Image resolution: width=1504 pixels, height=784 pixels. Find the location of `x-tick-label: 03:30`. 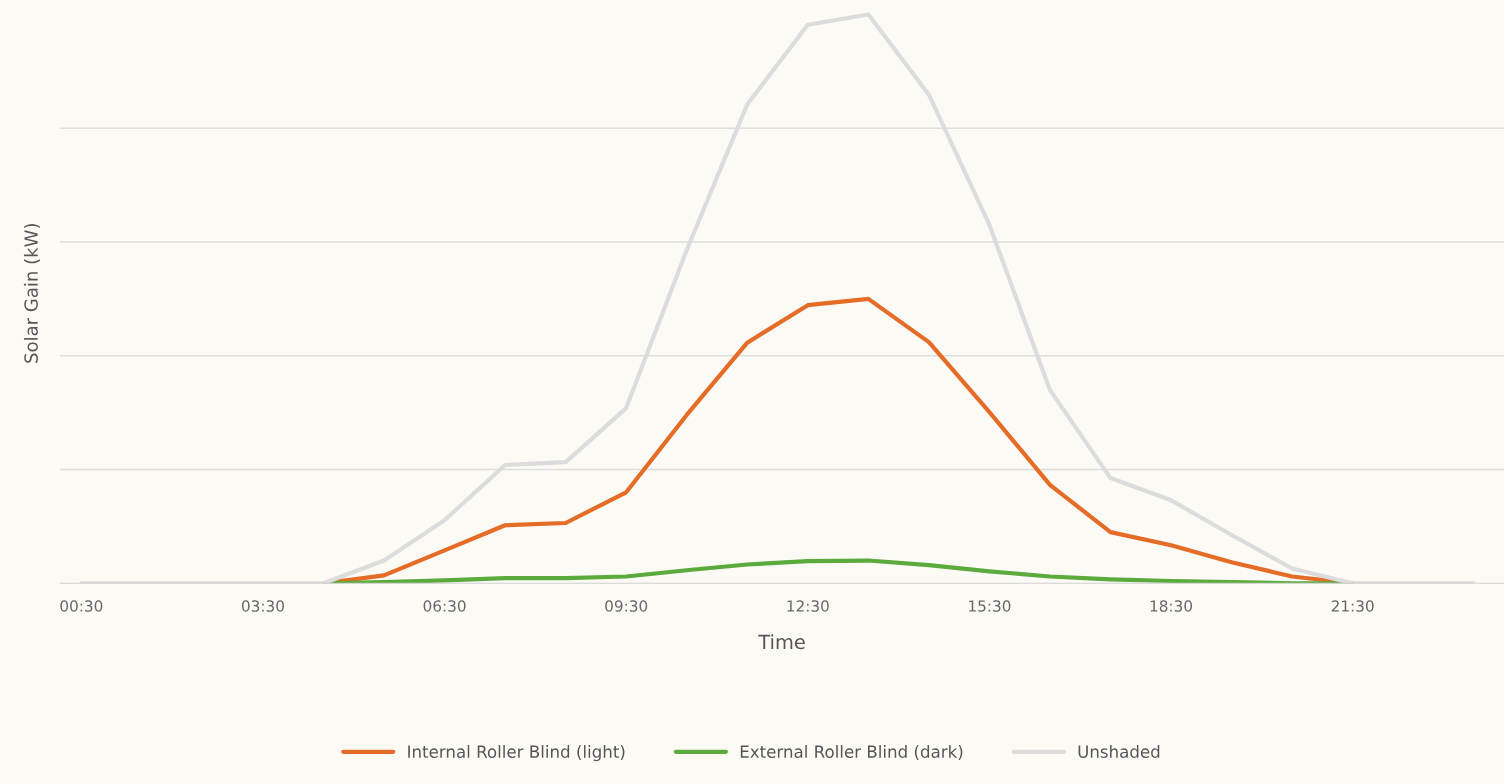

x-tick-label: 03:30 is located at coordinates (262, 606).